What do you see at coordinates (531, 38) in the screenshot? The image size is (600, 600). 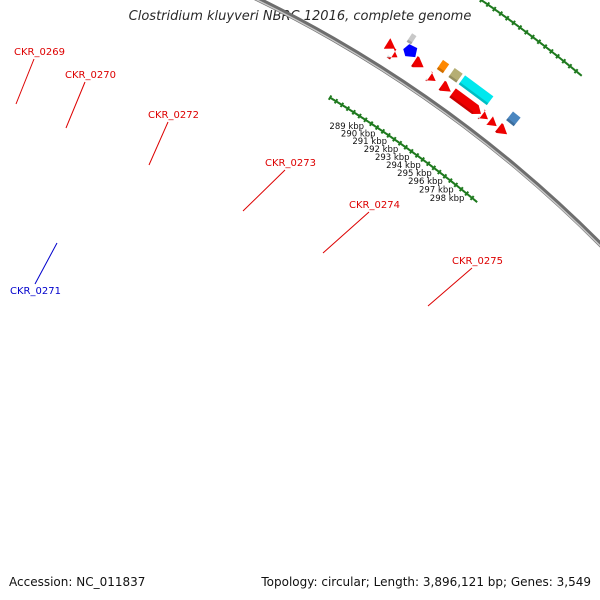 I see `outer-tick-track` at bounding box center [531, 38].